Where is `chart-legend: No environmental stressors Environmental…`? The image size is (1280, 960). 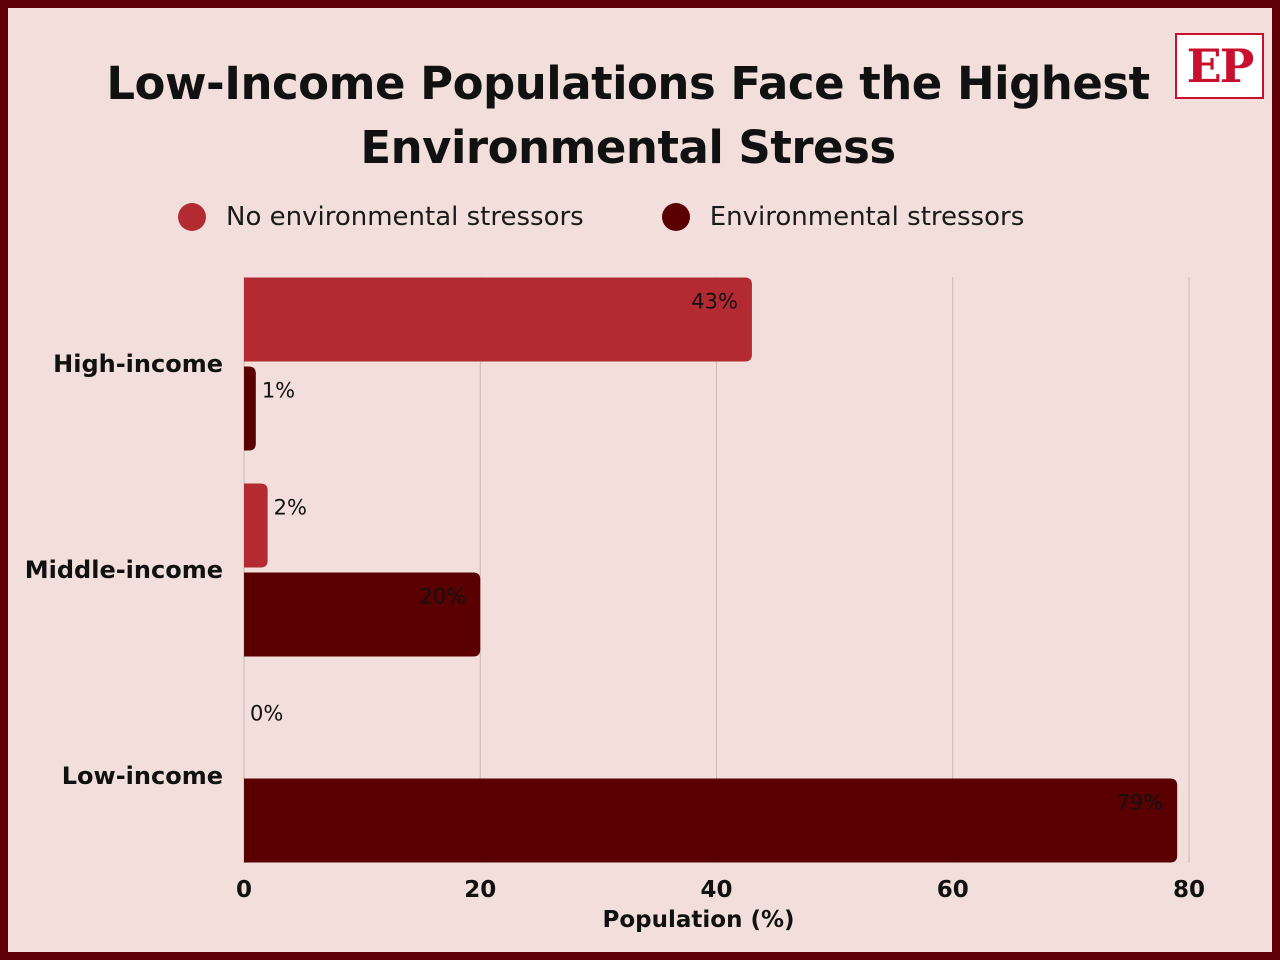
chart-legend: No environmental stressors Environmental… is located at coordinates (601, 217).